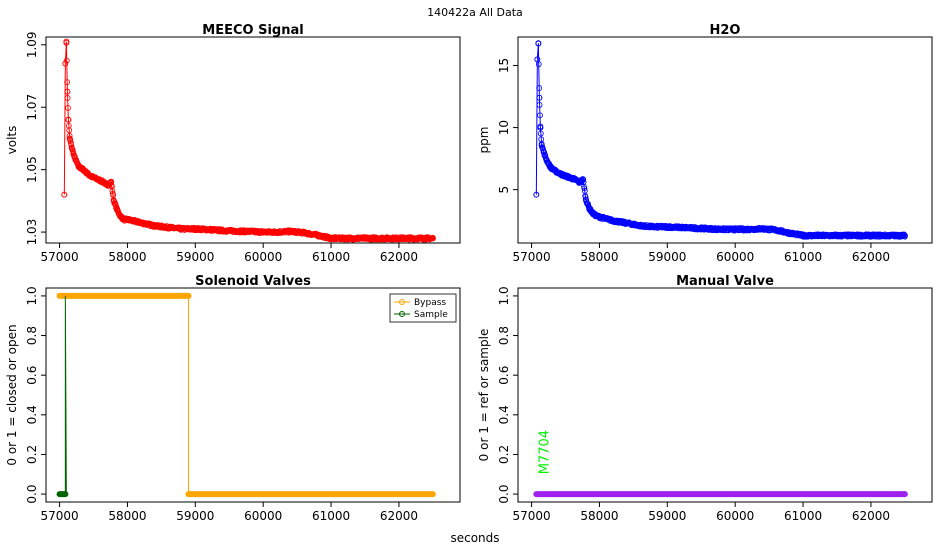 This screenshot has width=950, height=550. Describe the element at coordinates (475, 12) in the screenshot. I see `figure-title: 140422a All Data` at that location.